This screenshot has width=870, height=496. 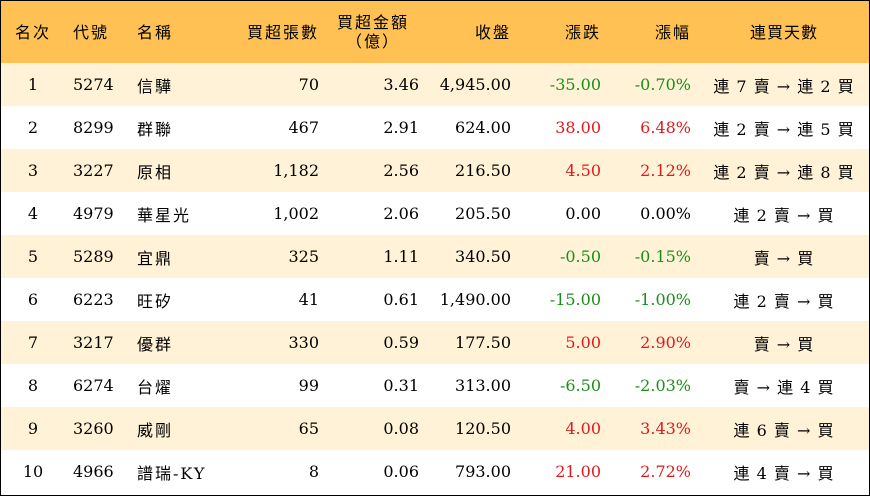 What do you see at coordinates (784, 129) in the screenshot?
I see `cell-streak: 連 2 賣 → 連 5 買` at bounding box center [784, 129].